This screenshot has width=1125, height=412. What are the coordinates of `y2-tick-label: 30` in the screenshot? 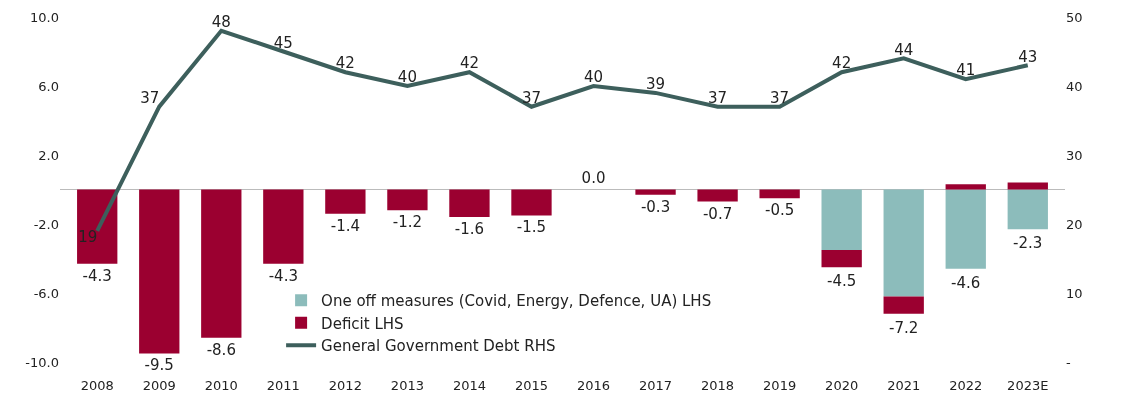 It's located at (1074, 155).